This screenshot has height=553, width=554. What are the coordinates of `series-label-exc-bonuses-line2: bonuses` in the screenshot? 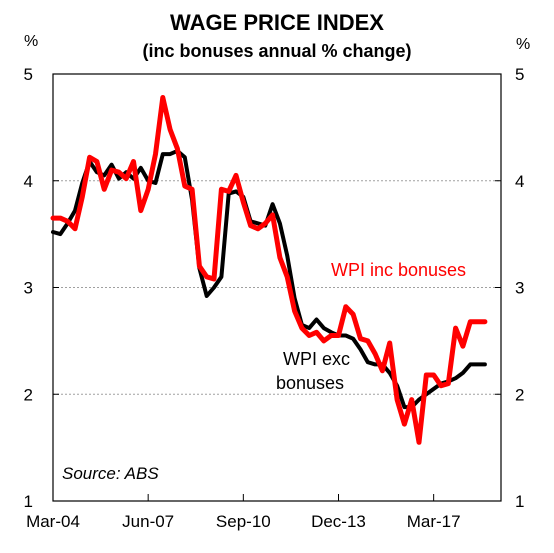 It's located at (310, 383).